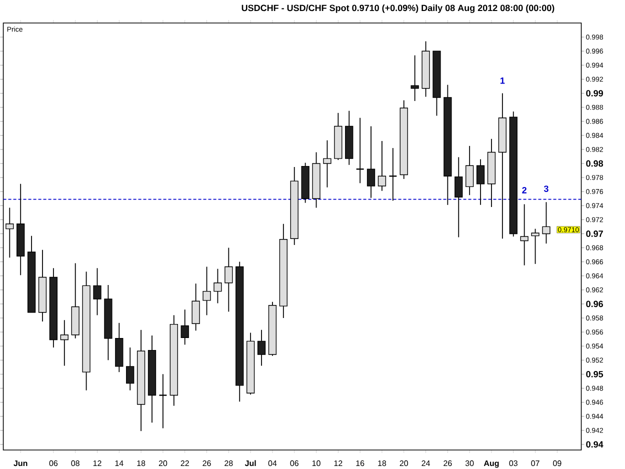 The image size is (625, 469). Describe the element at coordinates (513, 463) in the screenshot. I see `x-tick-label: 03` at that location.